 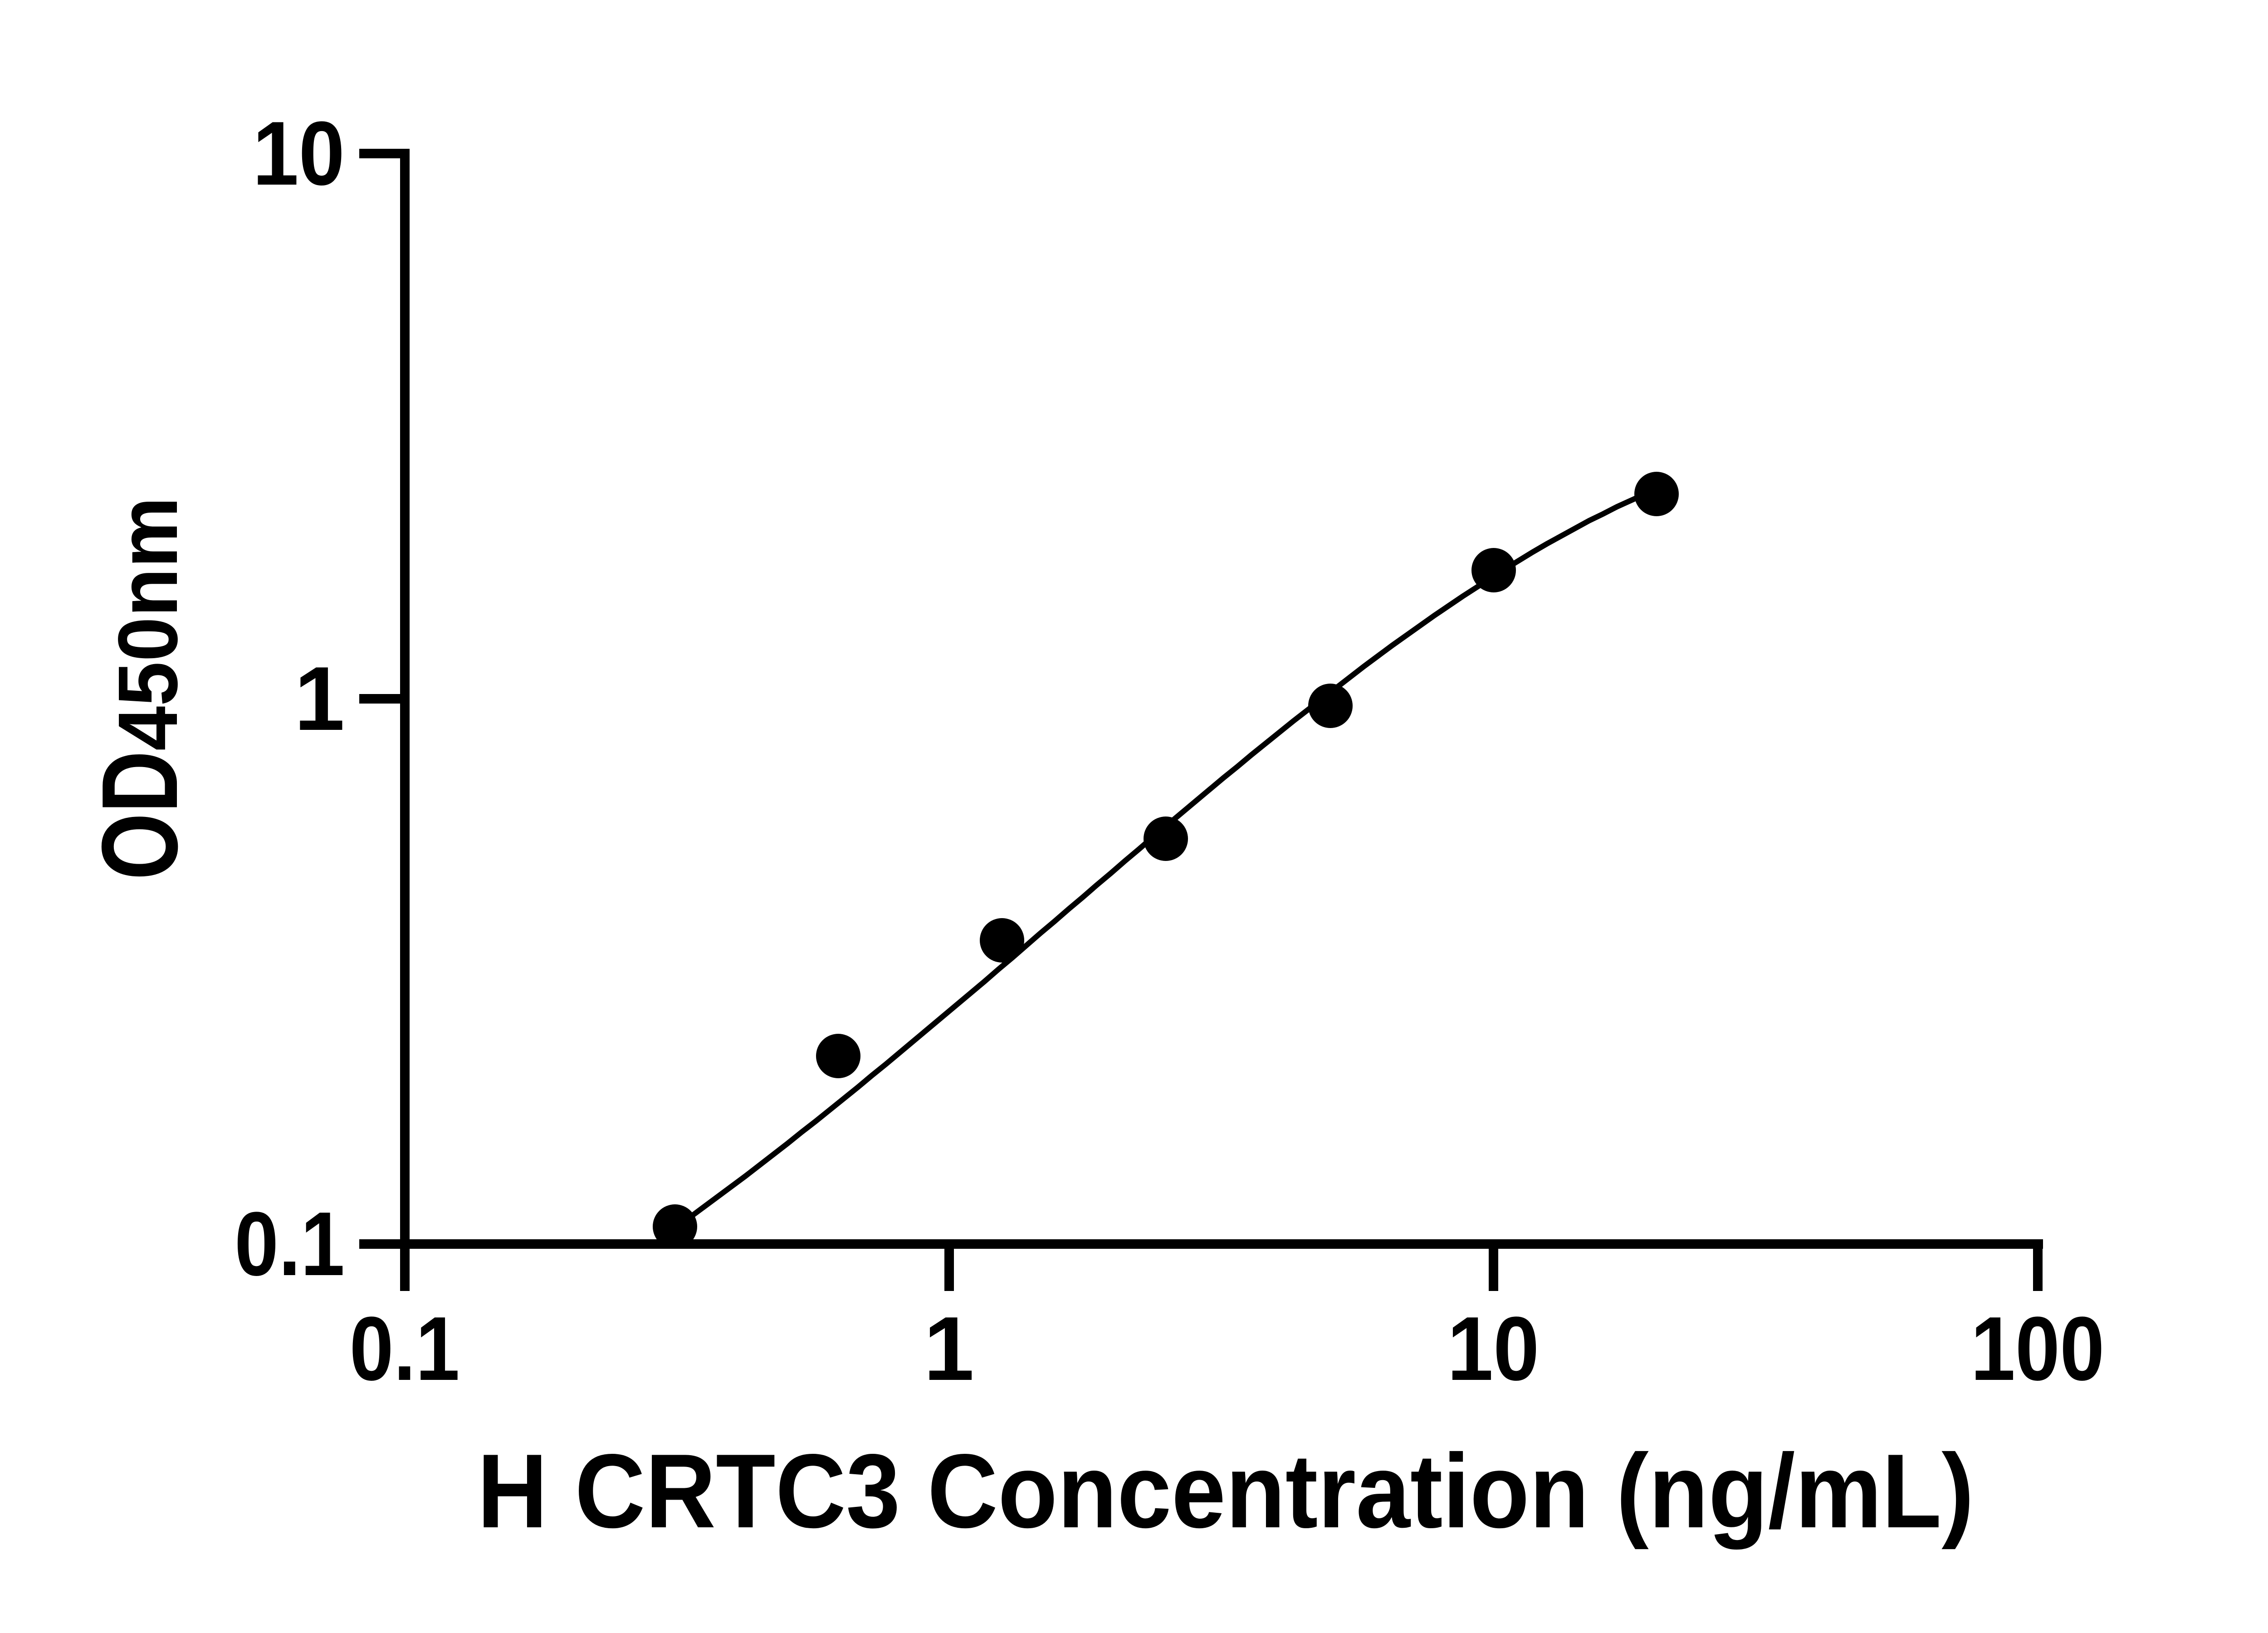 What do you see at coordinates (1226, 1491) in the screenshot?
I see `svg-text: H CRTC3 Concentration (ng/mL)` at bounding box center [1226, 1491].